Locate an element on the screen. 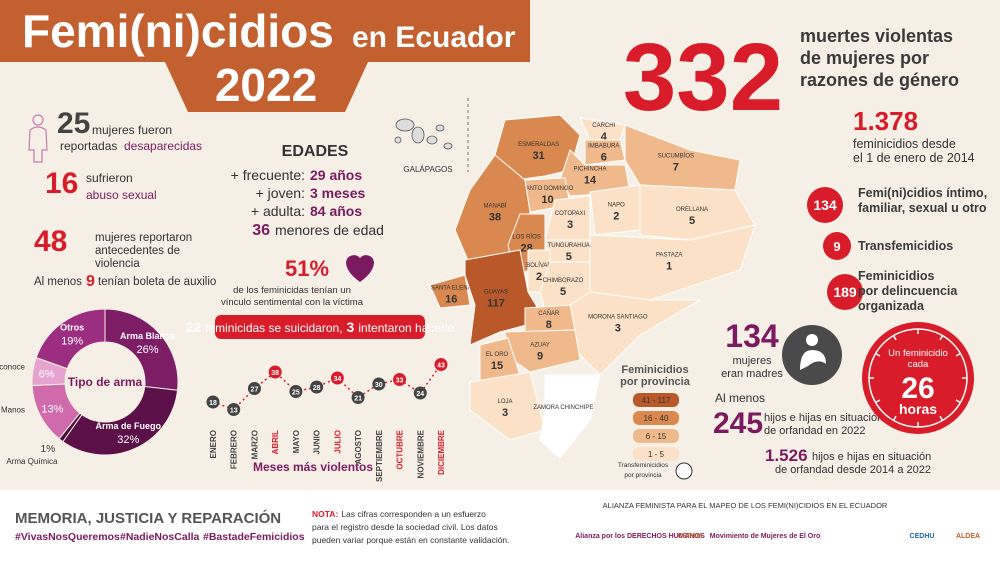 Image resolution: width=1000 pixels, height=562 pixels. province-name: MORONA SANTIAGO is located at coordinates (618, 317).